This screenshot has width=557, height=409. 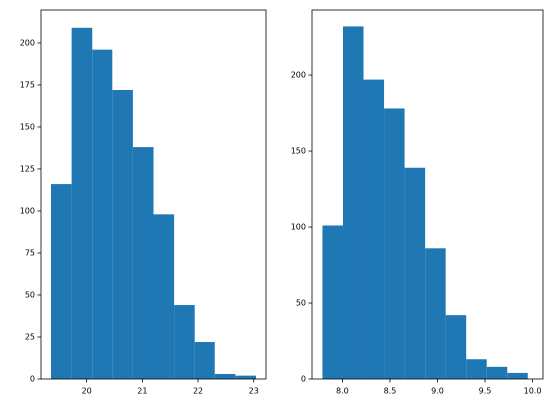 What do you see at coordinates (437, 391) in the screenshot?
I see `x-tick-label: 9.0` at bounding box center [437, 391].